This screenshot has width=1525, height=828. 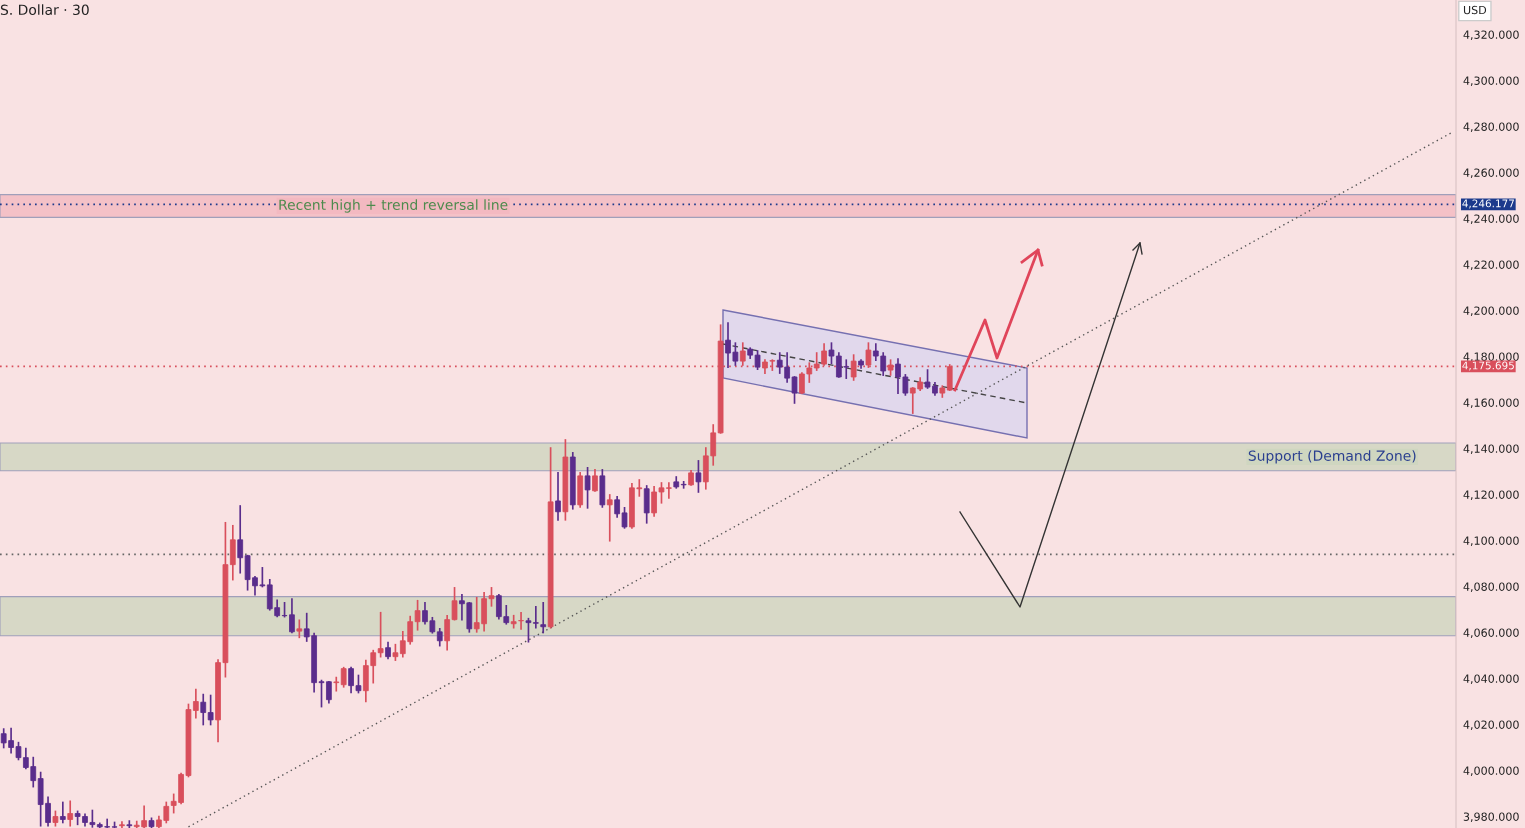 What do you see at coordinates (1491, 311) in the screenshot?
I see `y-tick-label: 4,200.000` at bounding box center [1491, 311].